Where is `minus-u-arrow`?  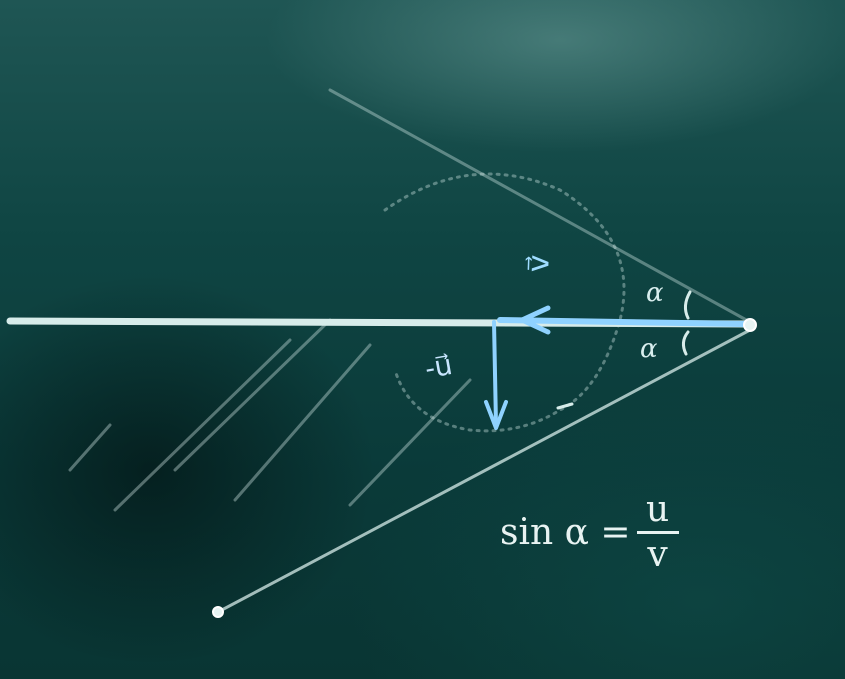
minus-u-arrow is located at coordinates (495, 373).